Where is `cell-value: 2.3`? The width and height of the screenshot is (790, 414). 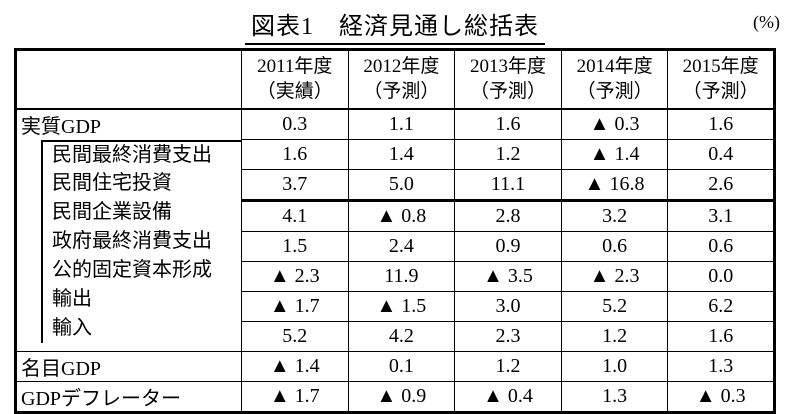 cell-value: 2.3 is located at coordinates (508, 337).